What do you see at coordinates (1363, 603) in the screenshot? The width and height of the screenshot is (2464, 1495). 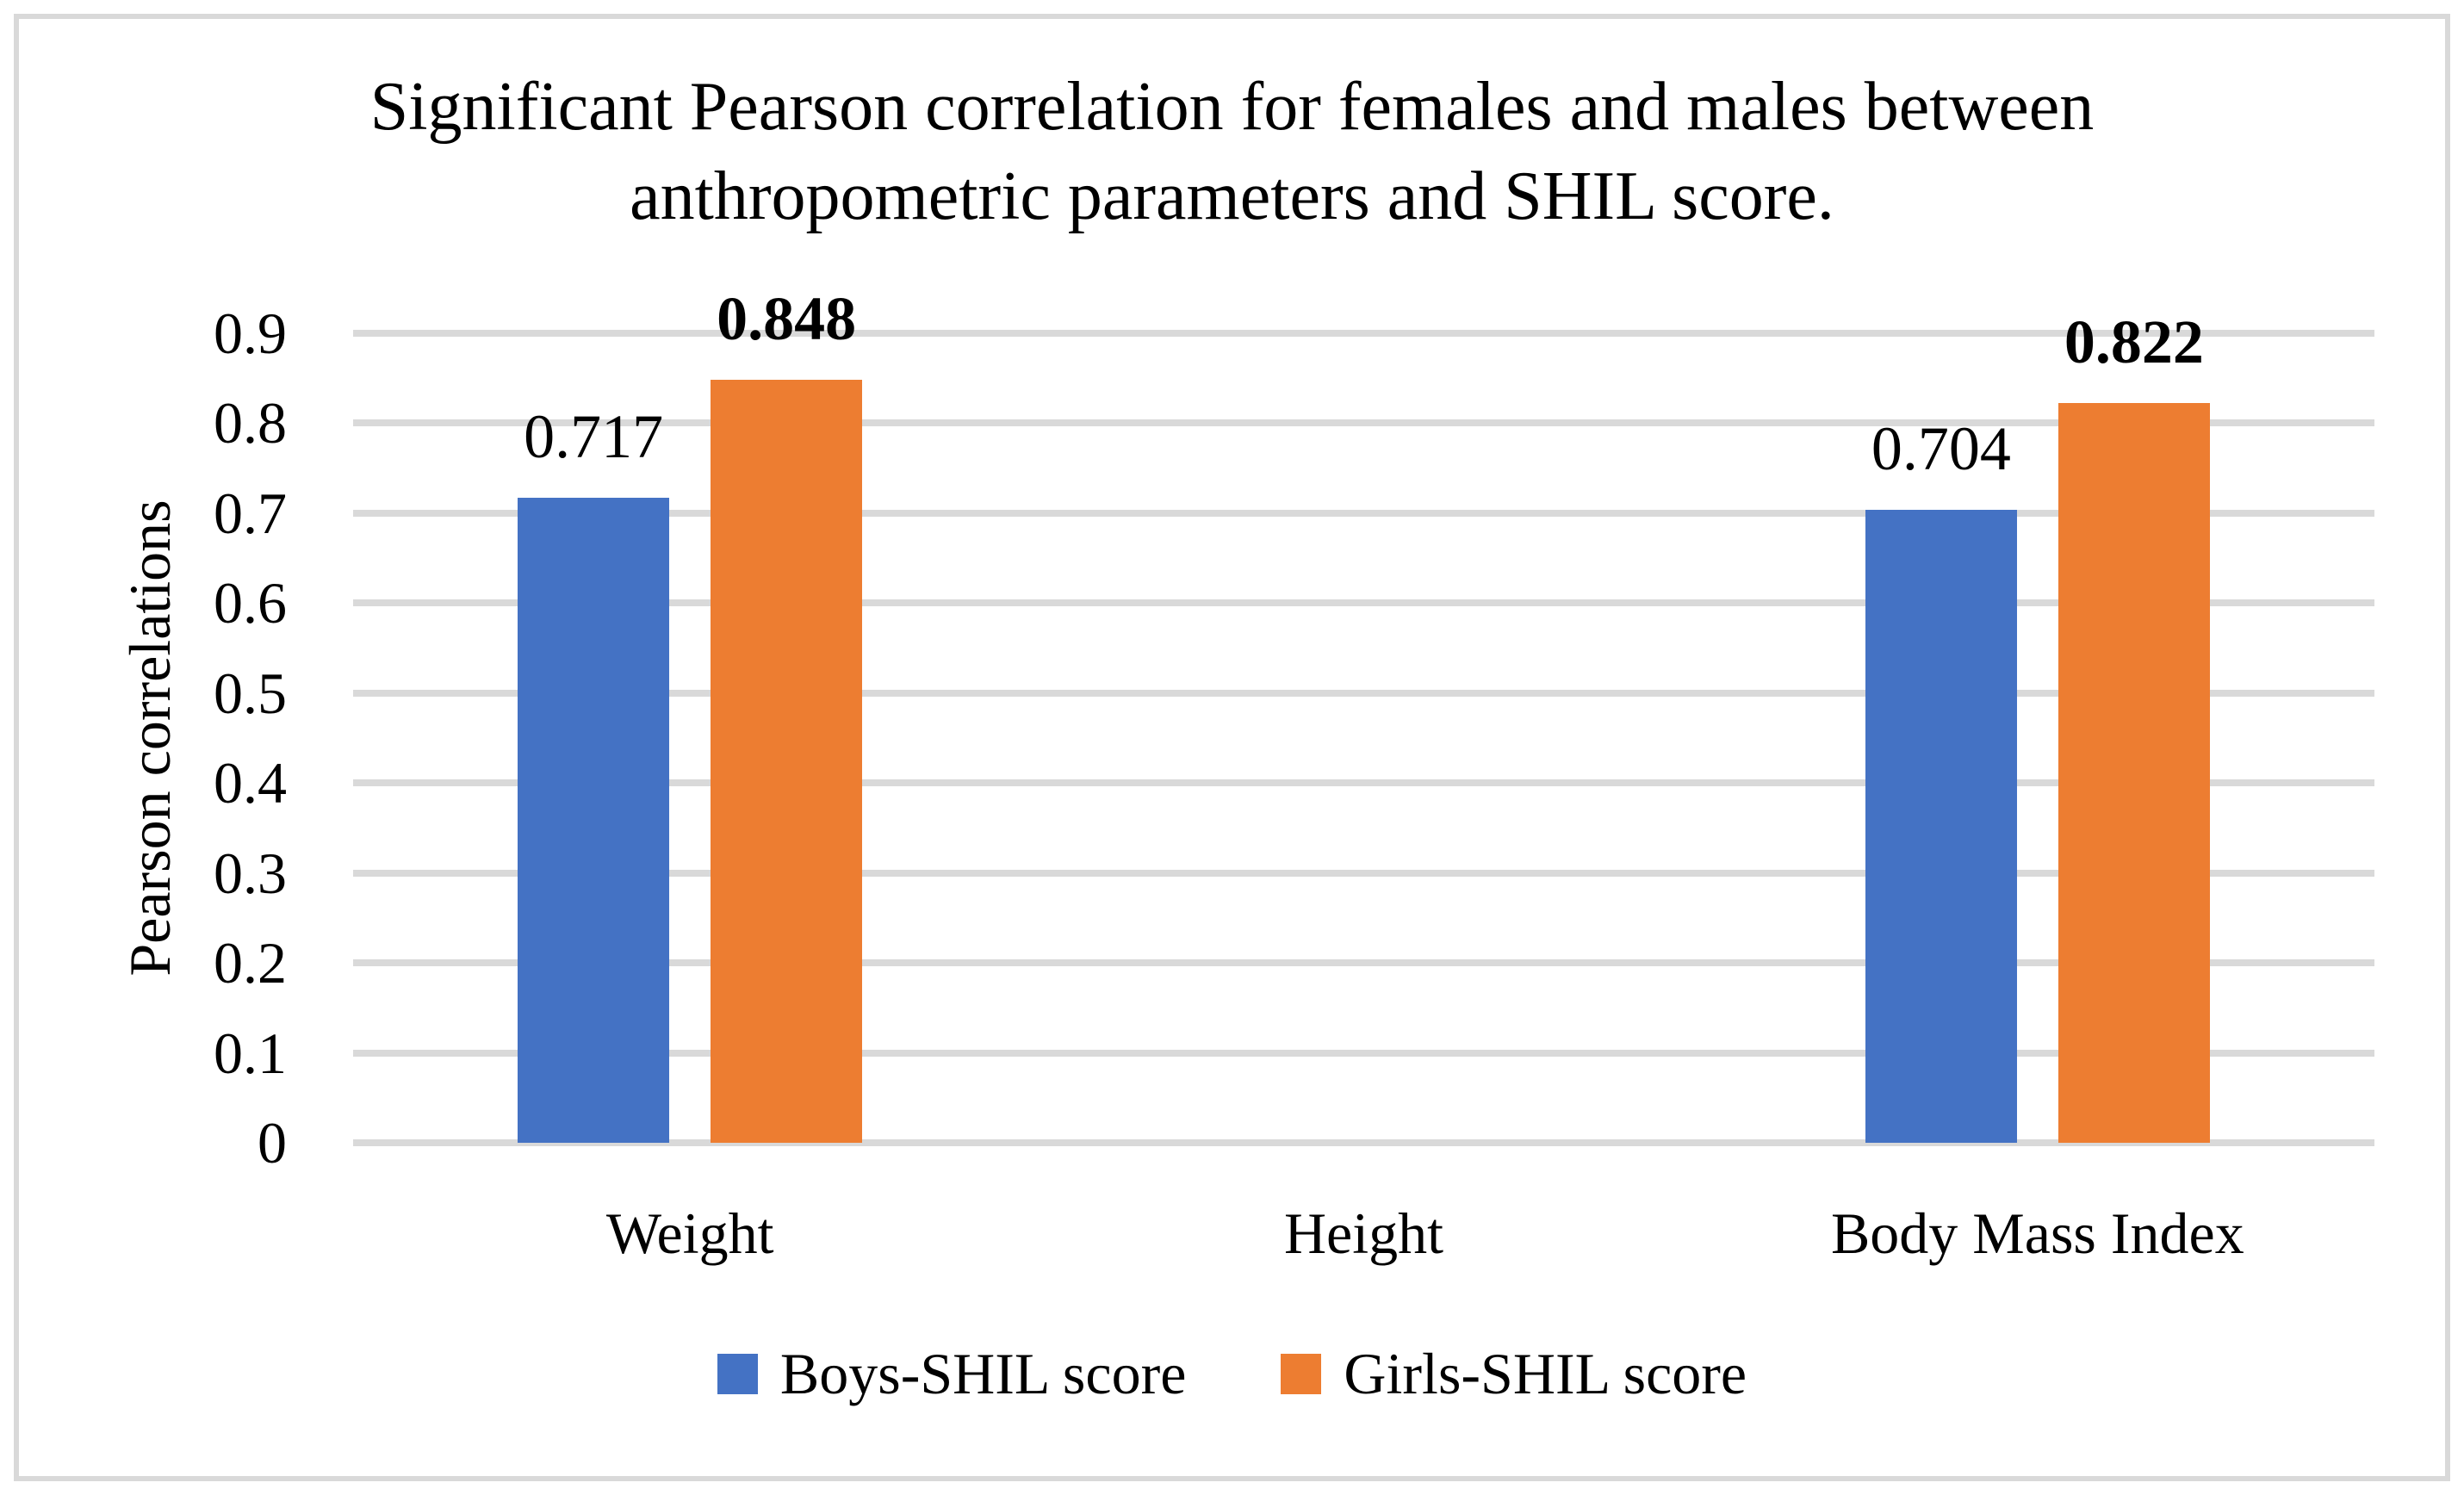 I see `gridline-0.6` at bounding box center [1363, 603].